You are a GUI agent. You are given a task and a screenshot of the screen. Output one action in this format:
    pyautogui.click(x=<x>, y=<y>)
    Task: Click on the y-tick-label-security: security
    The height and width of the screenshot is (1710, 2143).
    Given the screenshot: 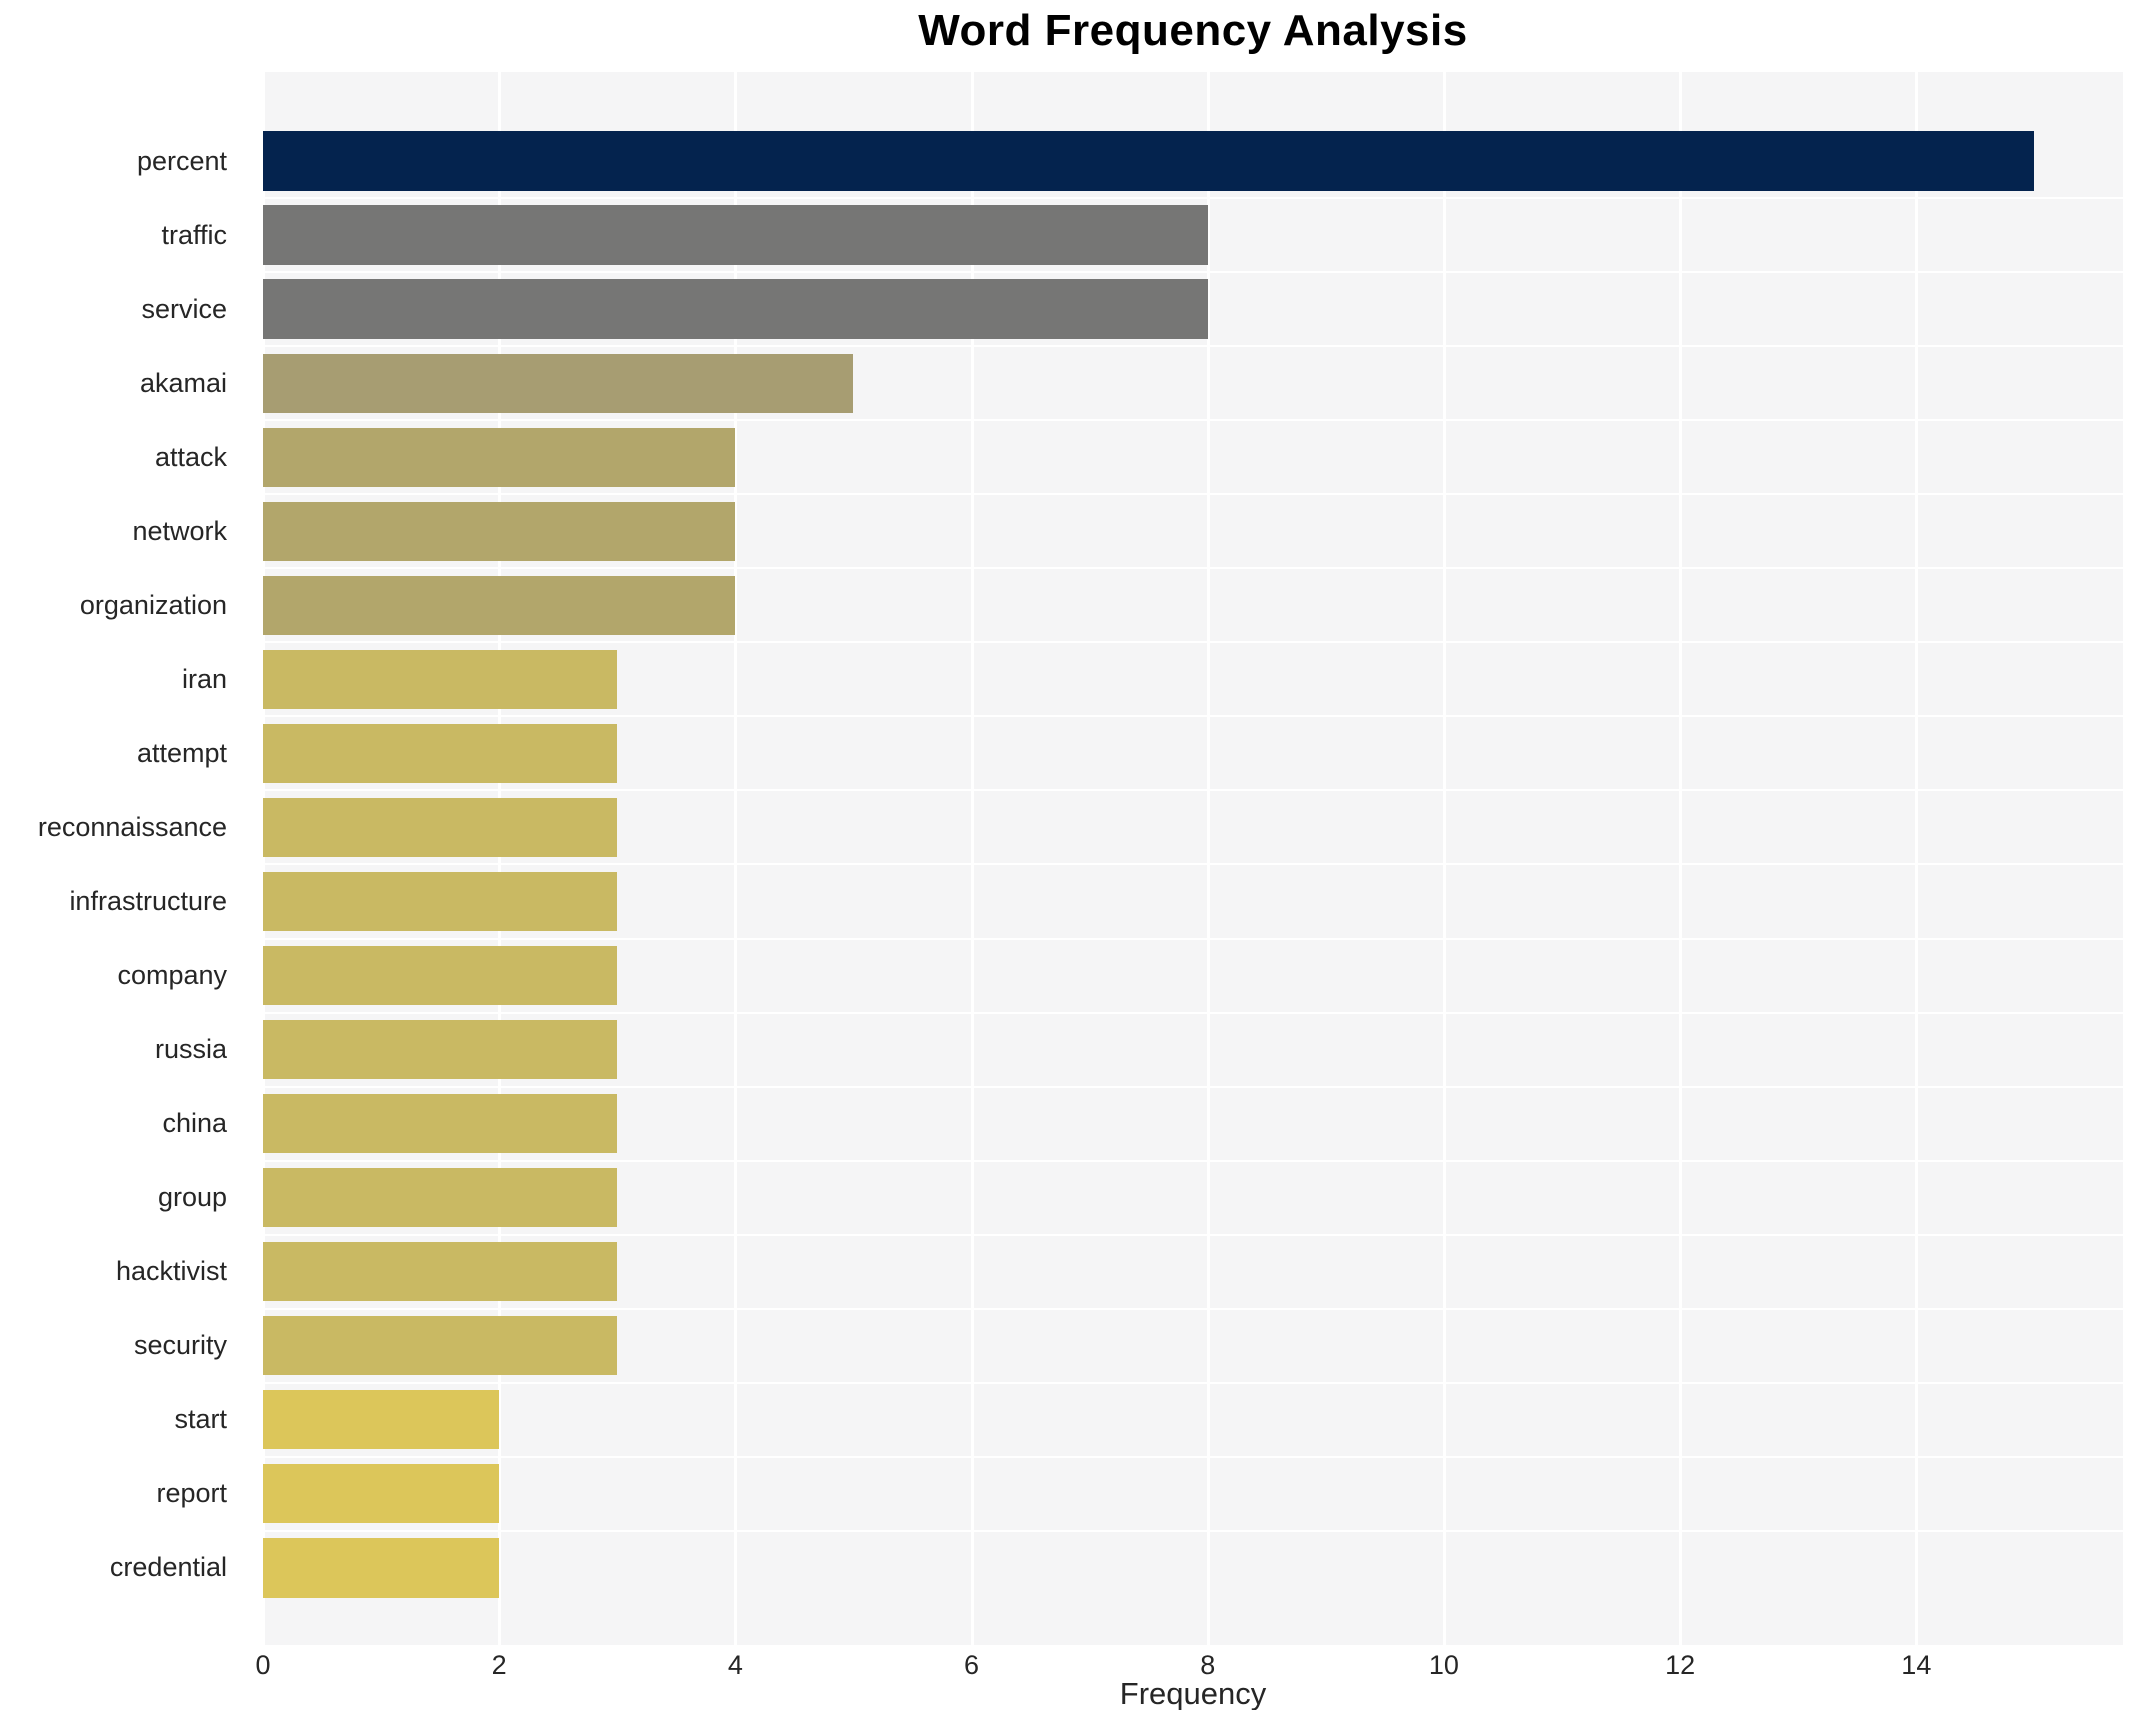 What is the action you would take?
    pyautogui.click(x=180, y=1345)
    